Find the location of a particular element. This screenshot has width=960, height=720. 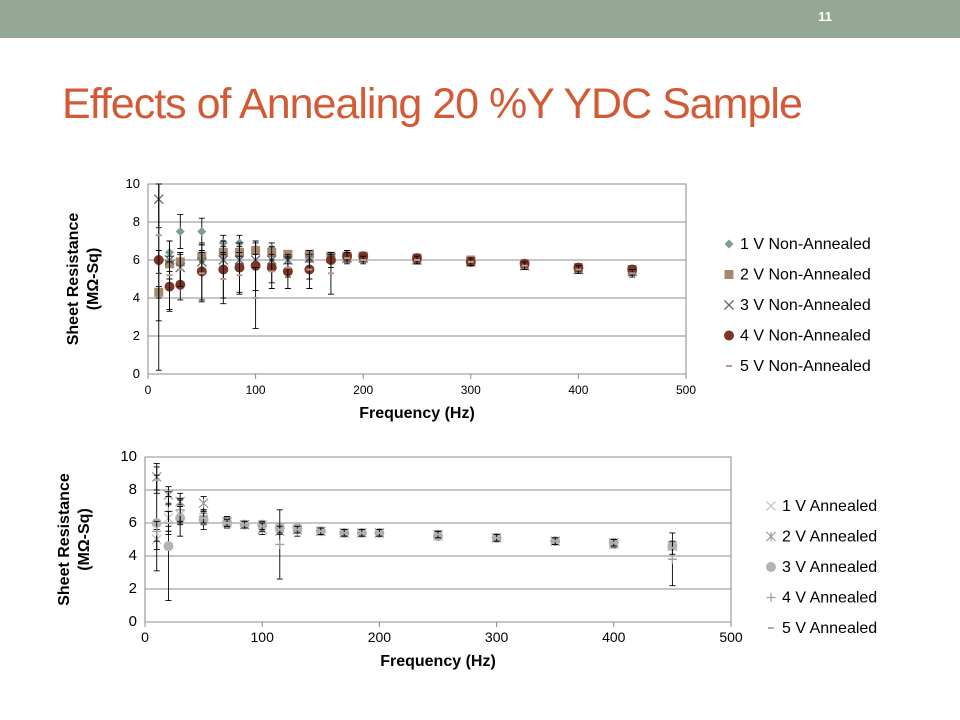

chart1-x-tick-label: 300 is located at coordinates (471, 390).